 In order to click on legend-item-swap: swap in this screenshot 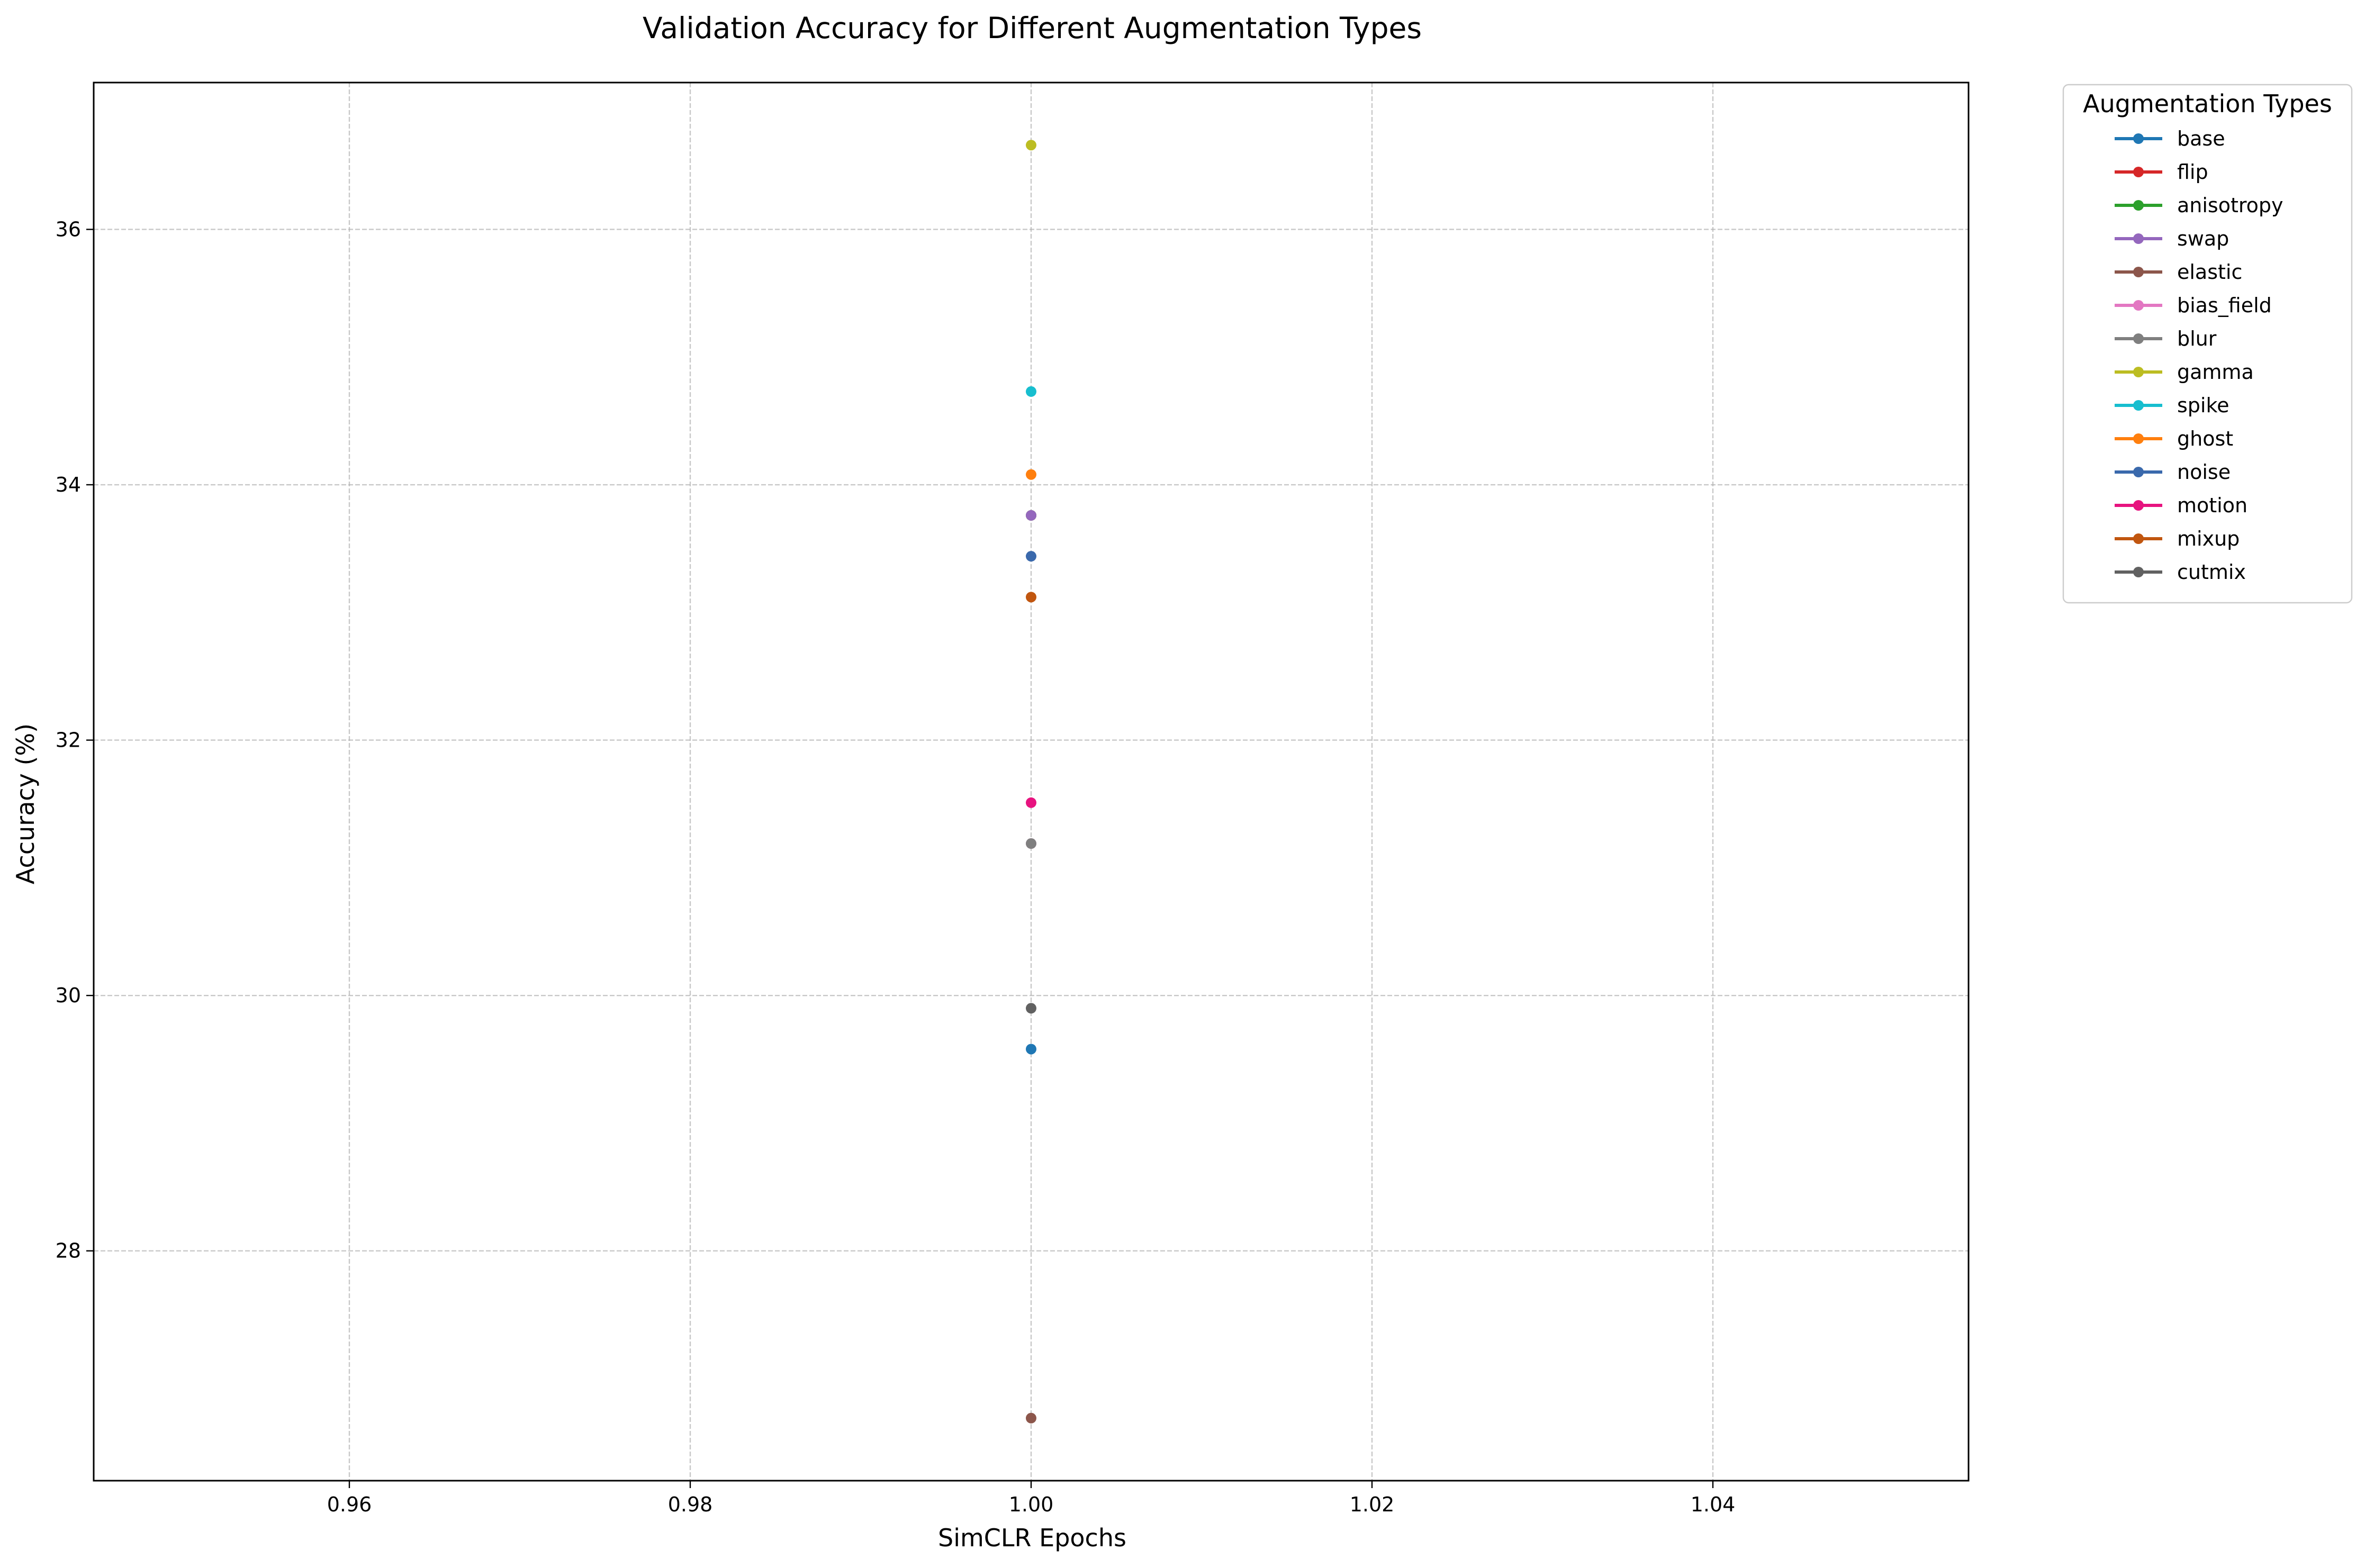, I will do `click(2172, 238)`.